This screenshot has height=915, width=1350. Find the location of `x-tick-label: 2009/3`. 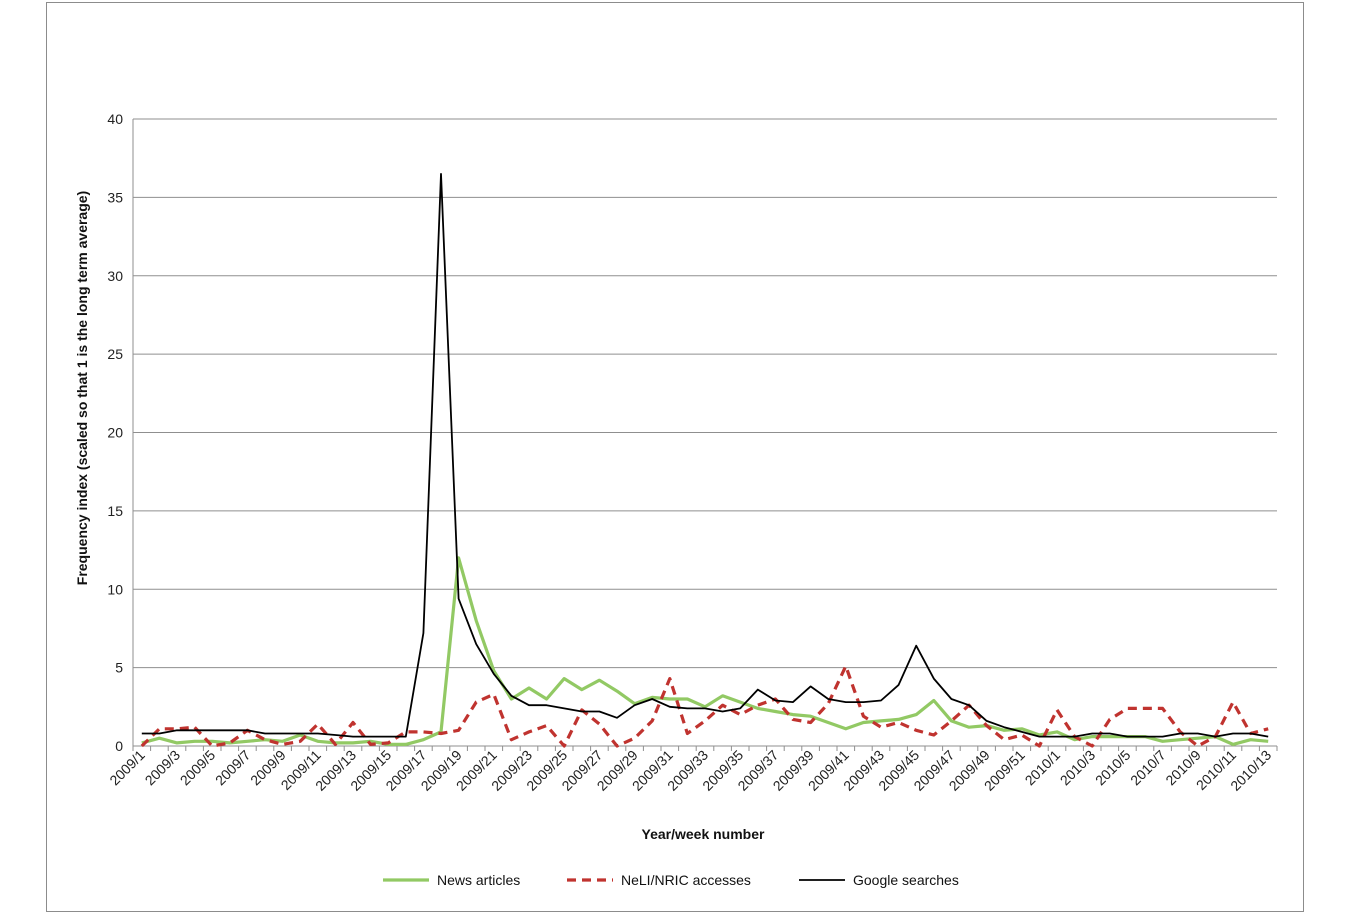

x-tick-label: 2009/3 is located at coordinates (163, 768).